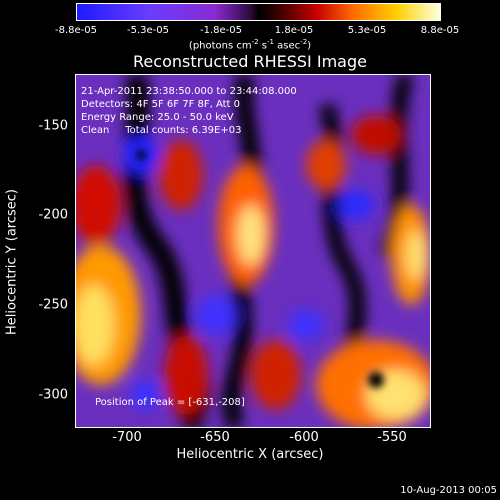 This screenshot has height=500, width=500. What do you see at coordinates (76, 30) in the screenshot?
I see `colorbar-tick: -8.8e-05` at bounding box center [76, 30].